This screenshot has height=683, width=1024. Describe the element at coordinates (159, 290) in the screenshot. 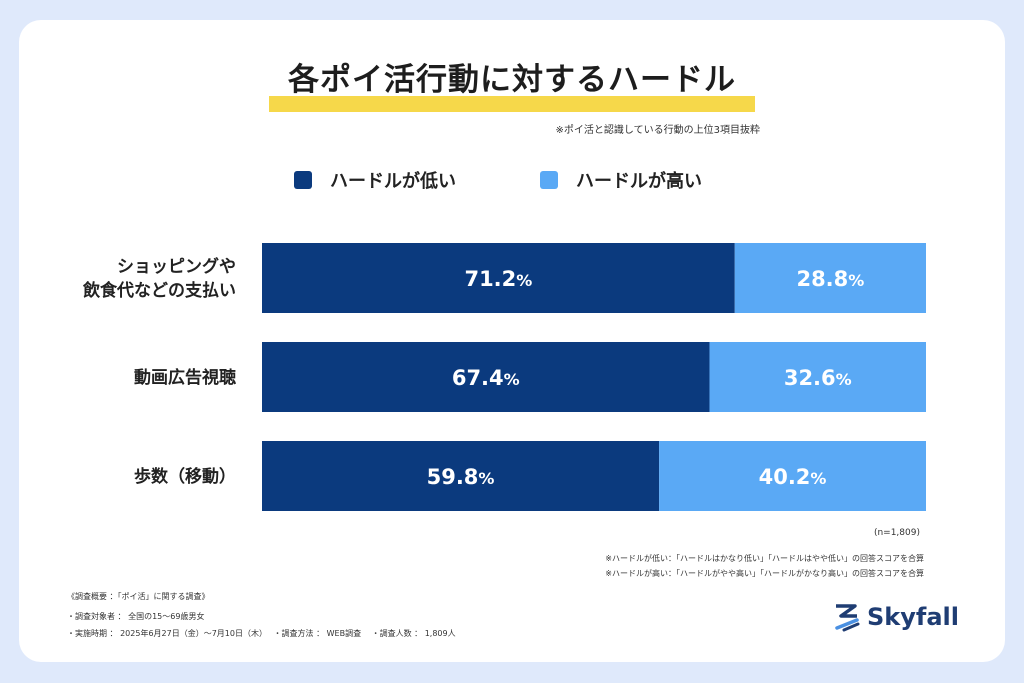

I see `category-label-0-1: 飲食代などの支払い` at that location.